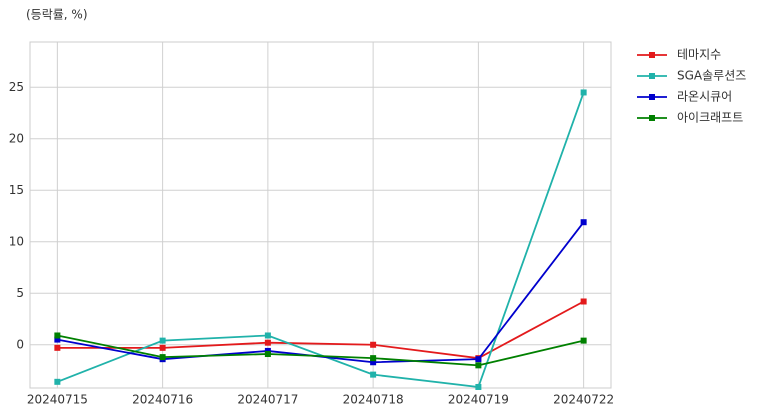  Describe the element at coordinates (699, 55) in the screenshot. I see `legend-label: 테마지수` at that location.